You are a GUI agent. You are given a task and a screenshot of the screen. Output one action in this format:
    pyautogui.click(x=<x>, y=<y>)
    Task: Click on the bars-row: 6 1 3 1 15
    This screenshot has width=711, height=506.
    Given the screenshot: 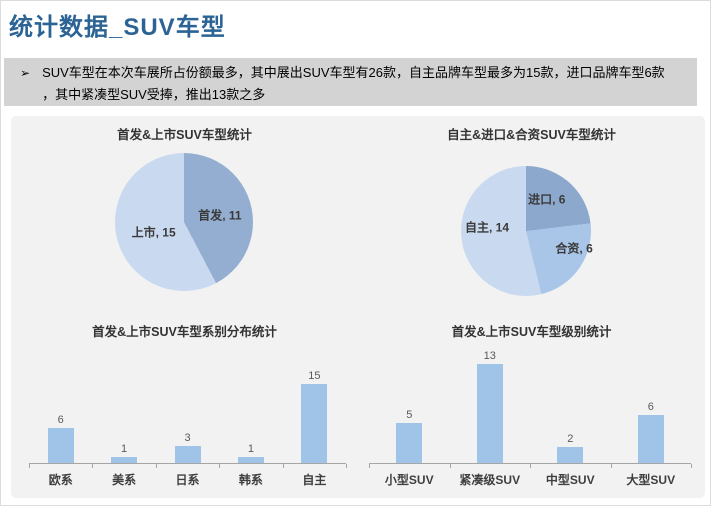 What is the action you would take?
    pyautogui.click(x=187, y=416)
    